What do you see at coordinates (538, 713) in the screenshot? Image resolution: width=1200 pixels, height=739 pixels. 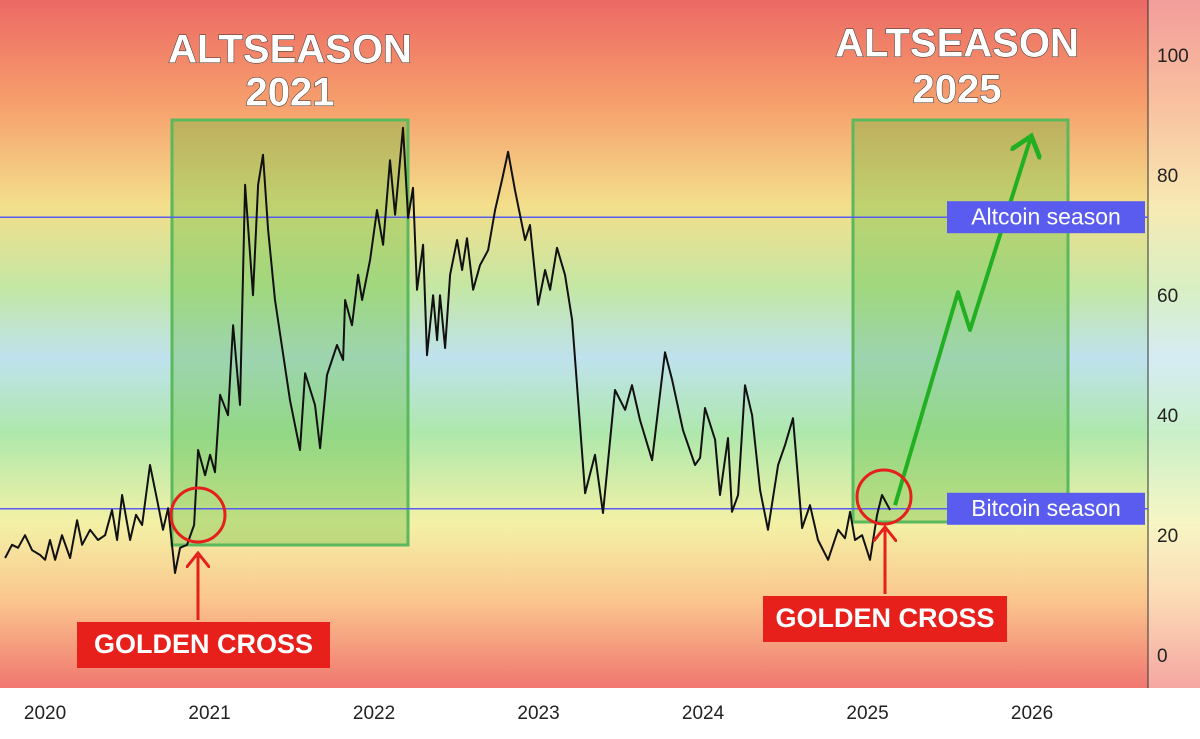 I see `x-tick-label: 2023` at bounding box center [538, 713].